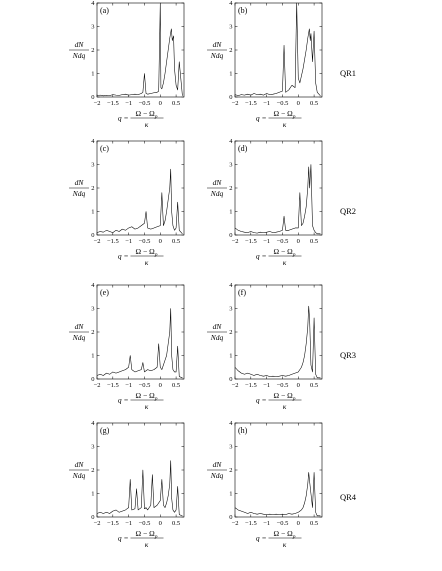 The height and width of the screenshot is (571, 442). Describe the element at coordinates (104, 10) in the screenshot. I see `panel-label: (a)` at that location.